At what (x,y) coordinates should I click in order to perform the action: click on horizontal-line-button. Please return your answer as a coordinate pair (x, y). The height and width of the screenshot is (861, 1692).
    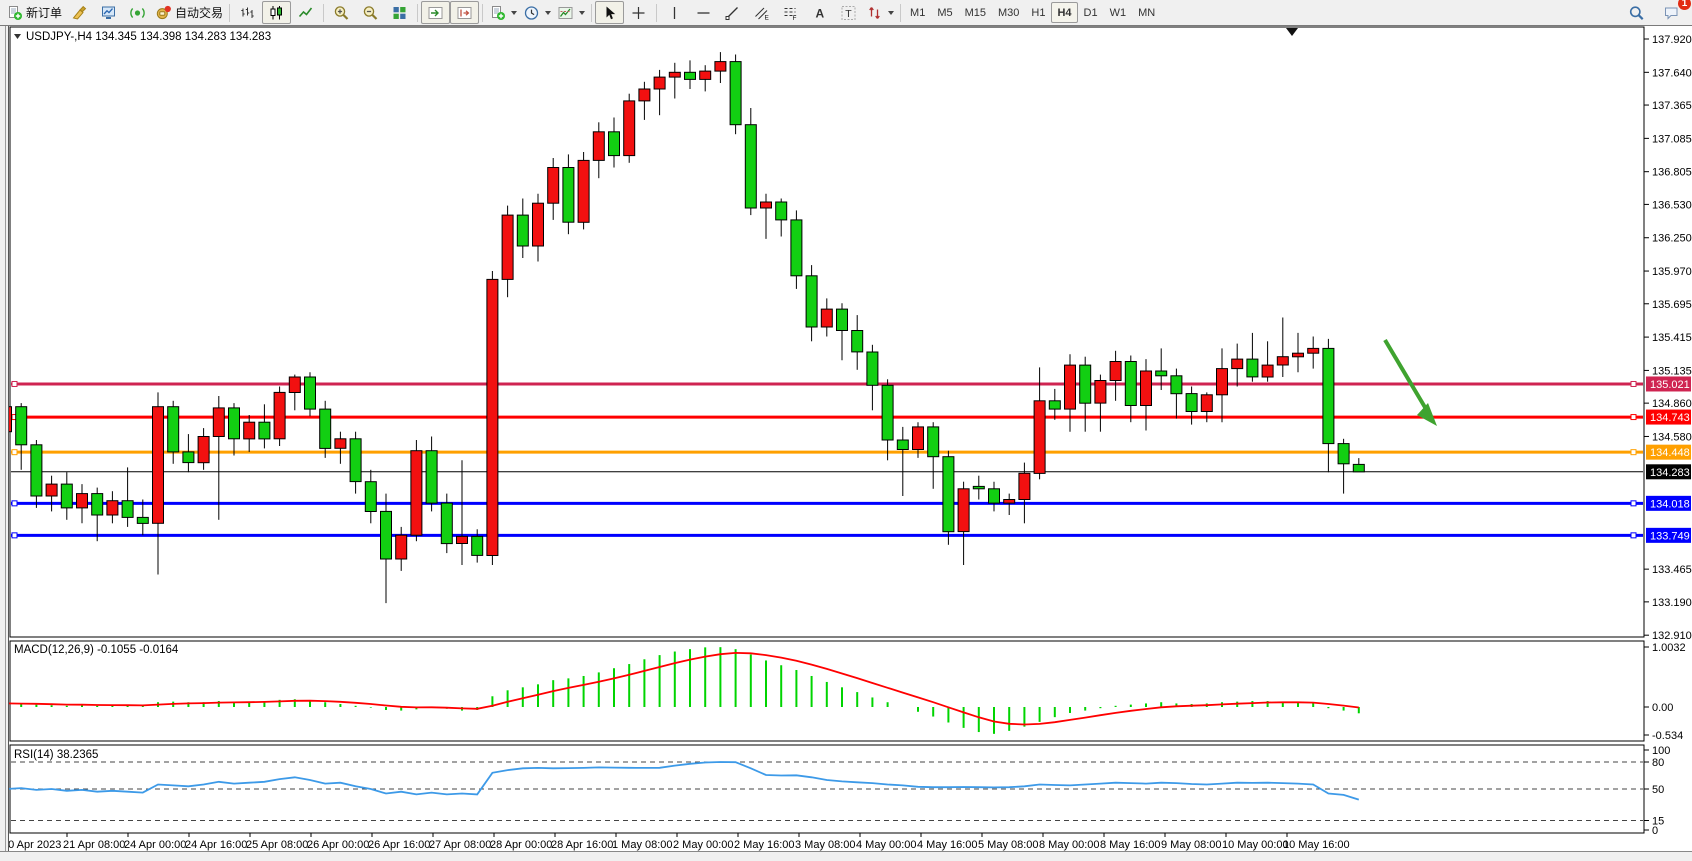
    Looking at the image, I should click on (703, 12).